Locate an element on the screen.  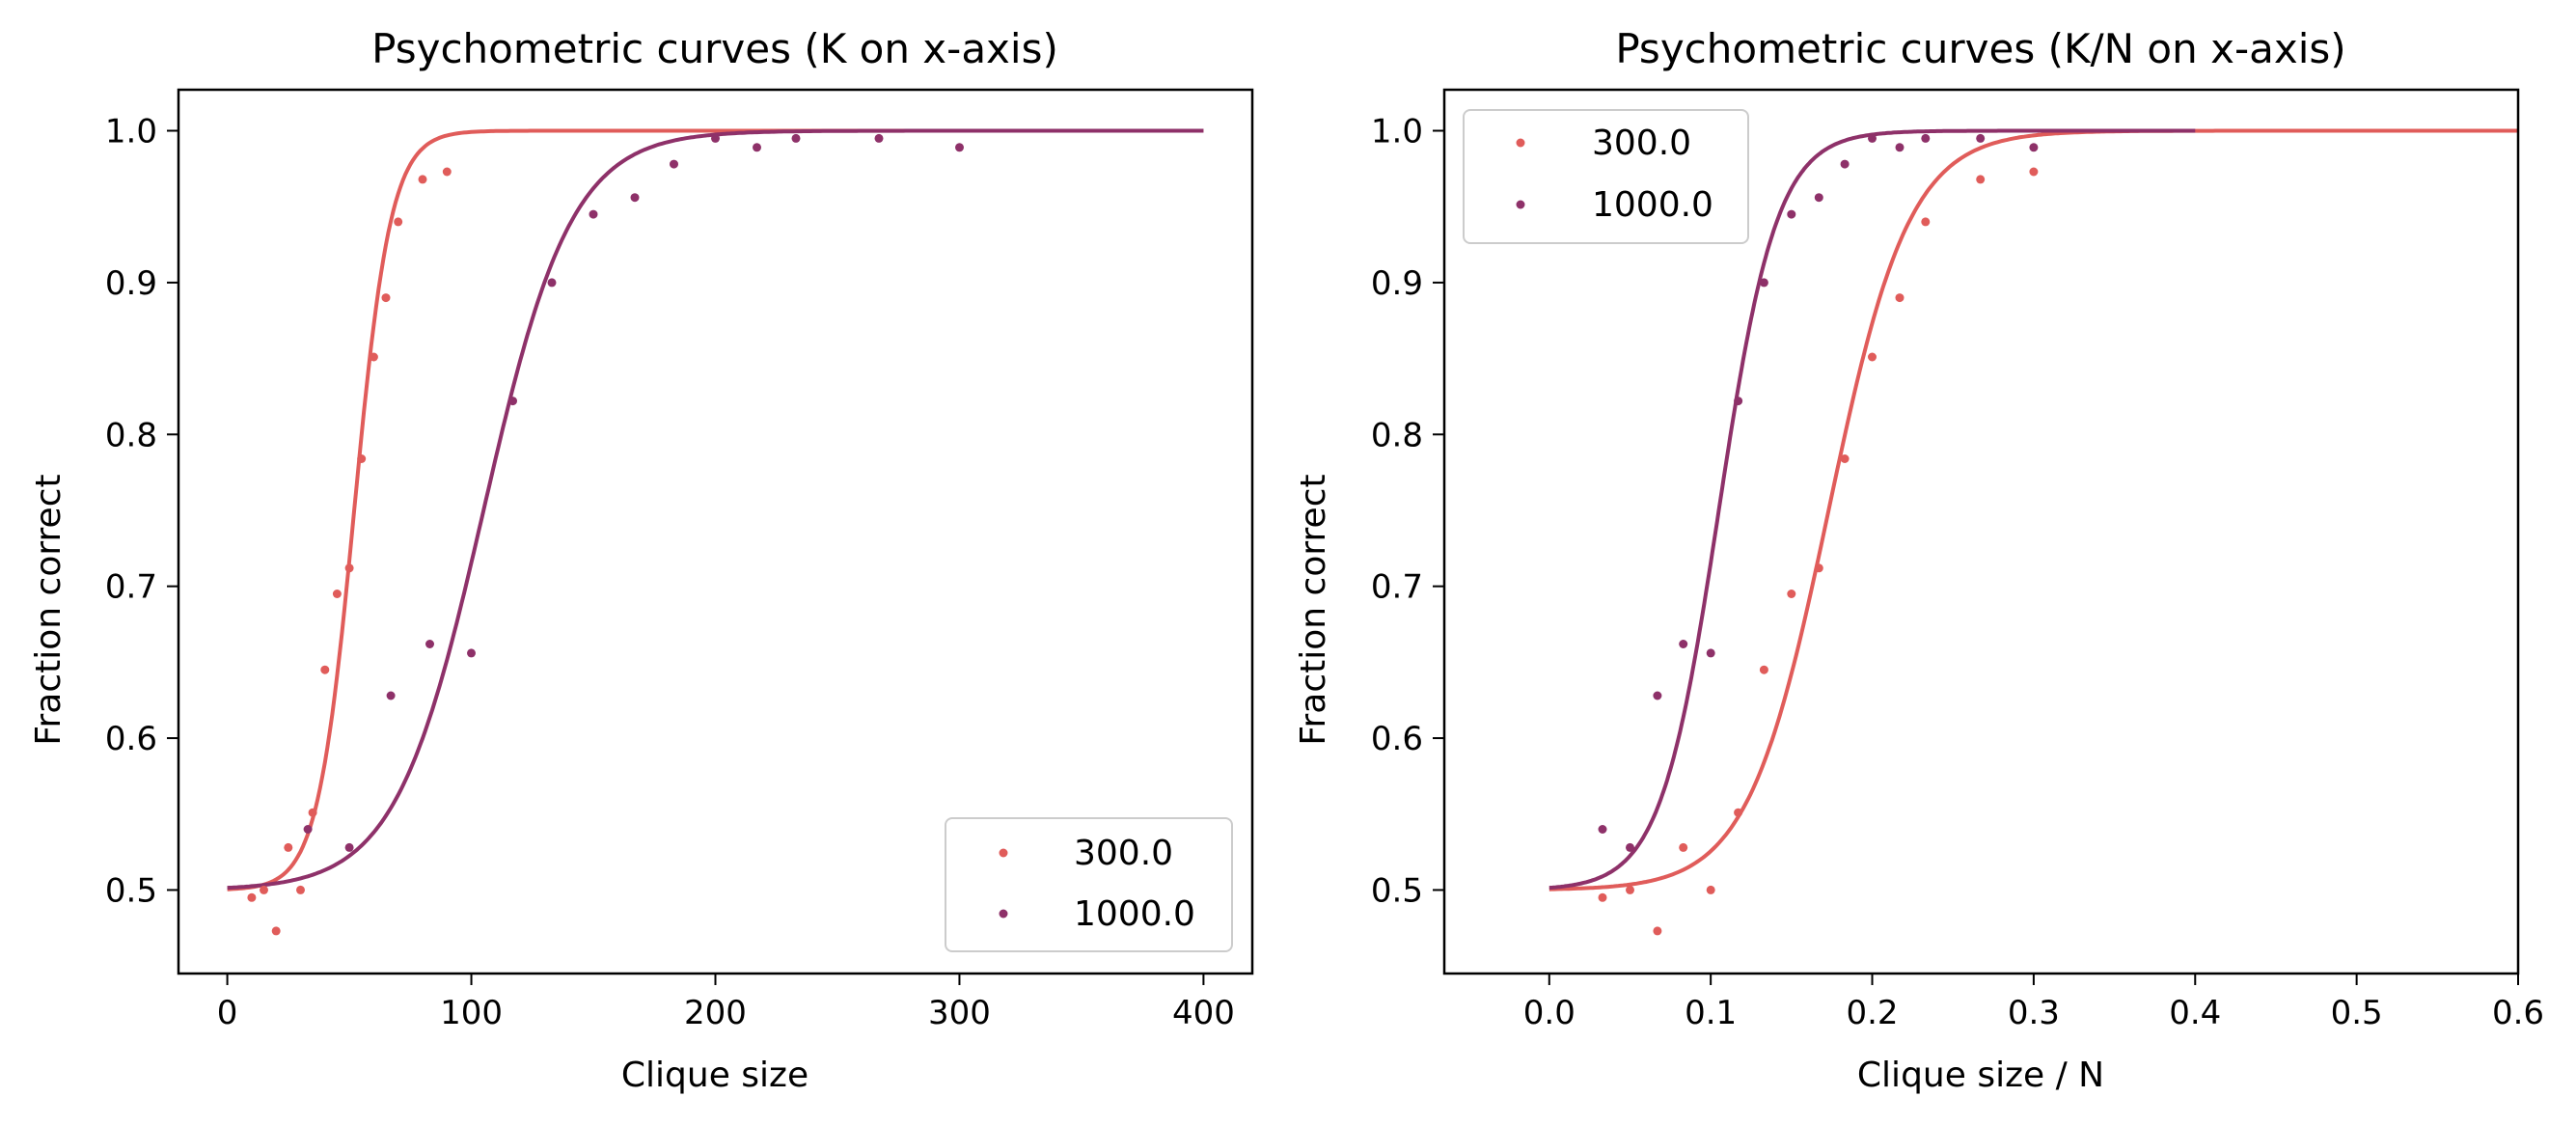
x-tick-label: 0.2 is located at coordinates (1872, 1013).